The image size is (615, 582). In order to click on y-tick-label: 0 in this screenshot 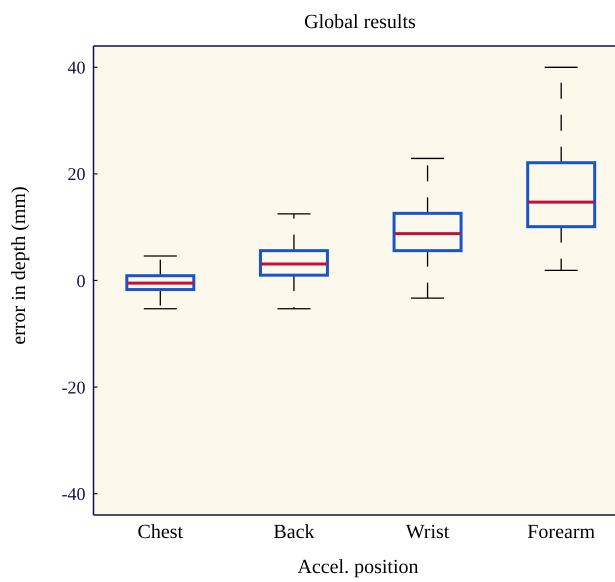, I will do `click(81, 280)`.